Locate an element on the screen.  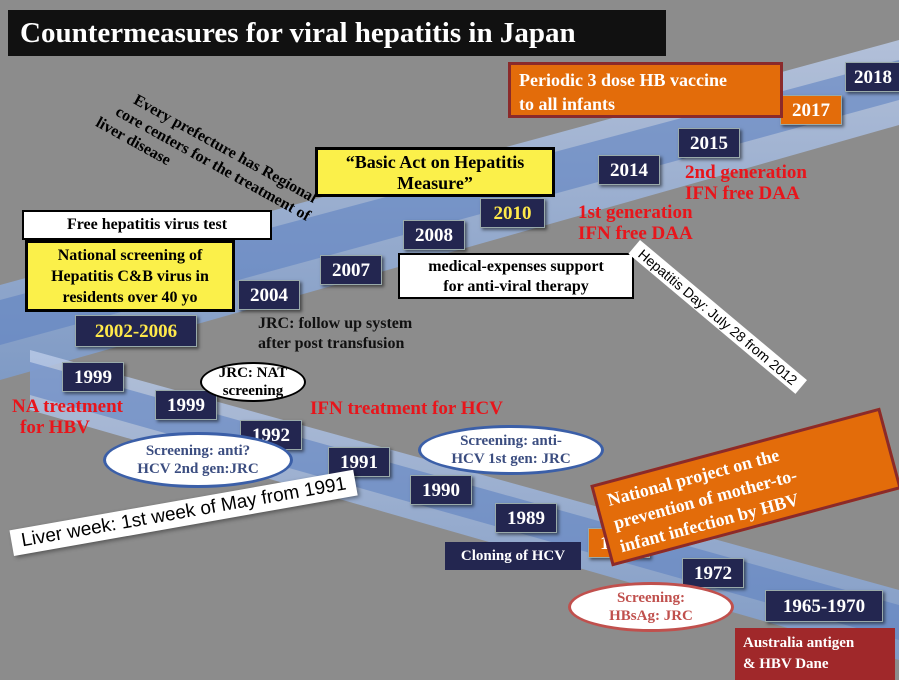
event-oval: Screening: anti- HCV 1st gen: JRC is located at coordinates (511, 450).